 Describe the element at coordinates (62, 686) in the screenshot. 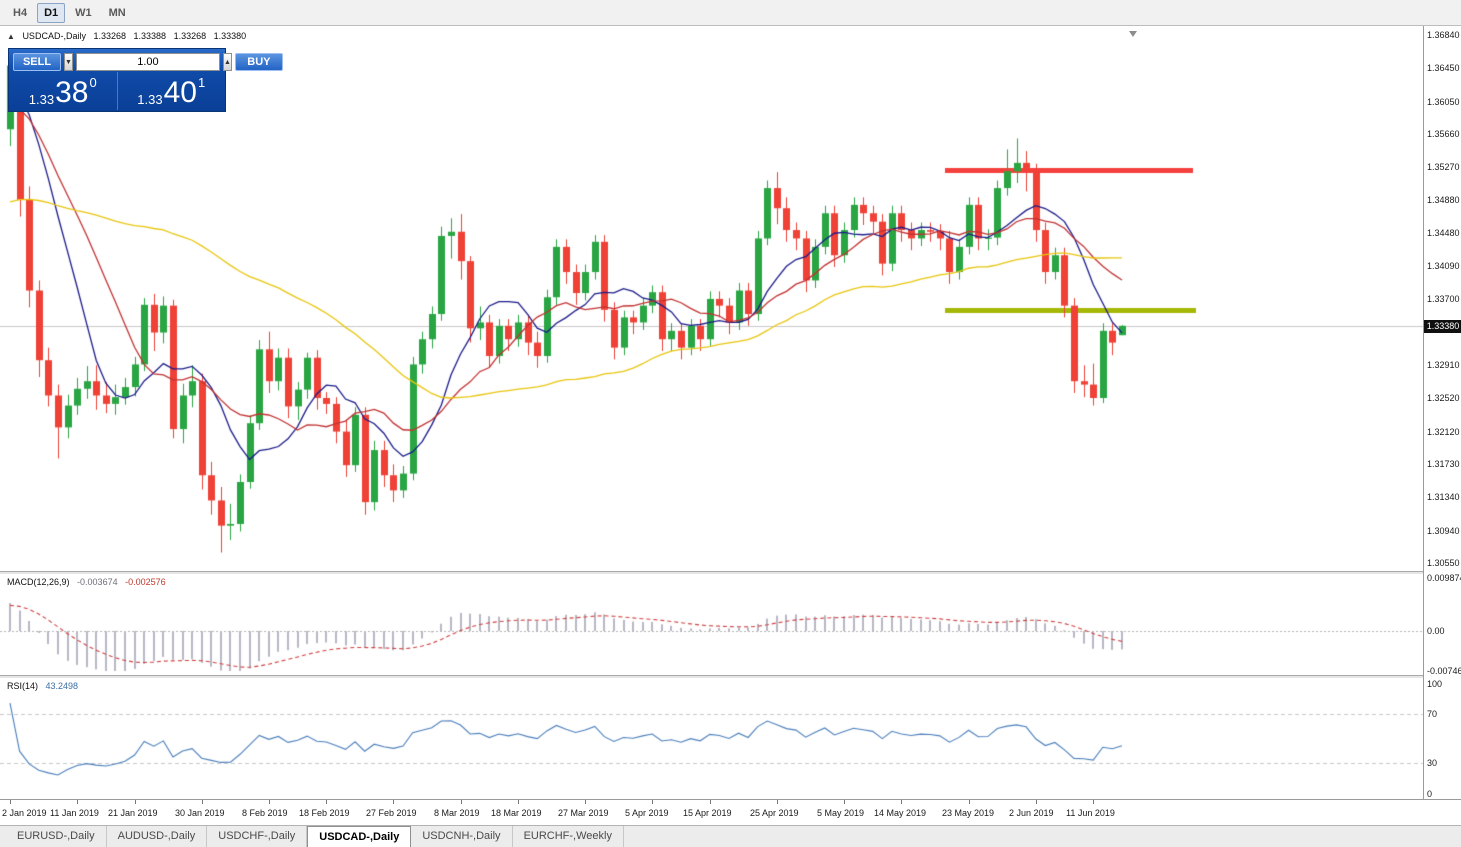

I see `rsi-value: 43.2498` at that location.